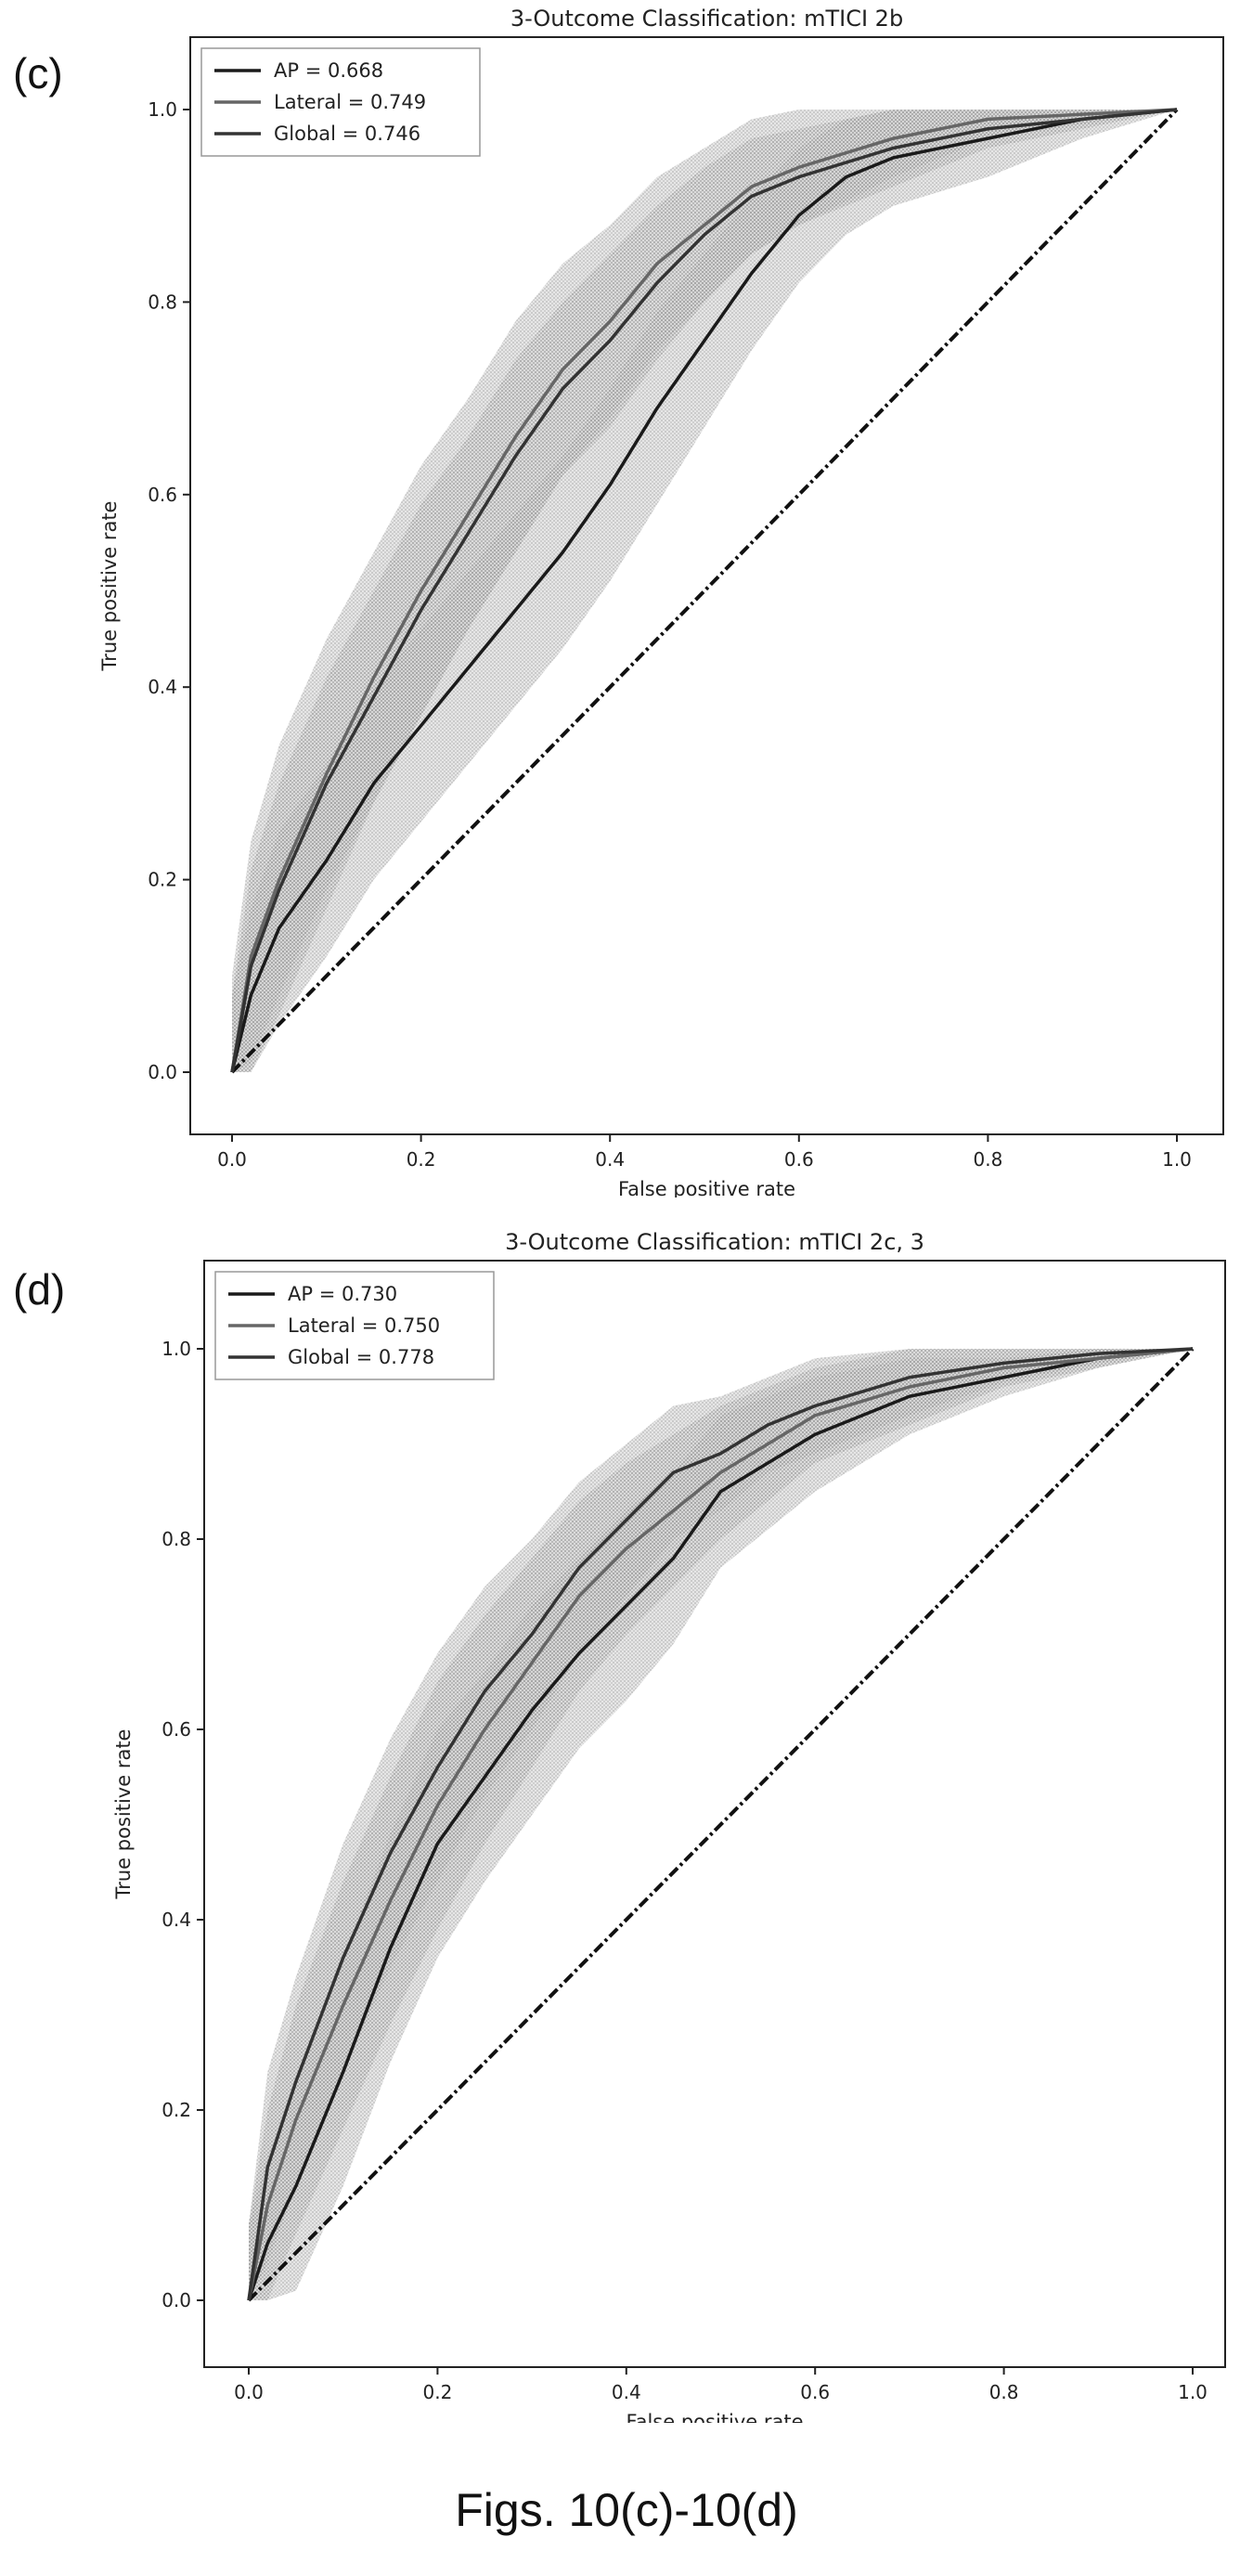 The image size is (1253, 2576). I want to click on legend-entry-label: Lateral = 0.750, so click(364, 1325).